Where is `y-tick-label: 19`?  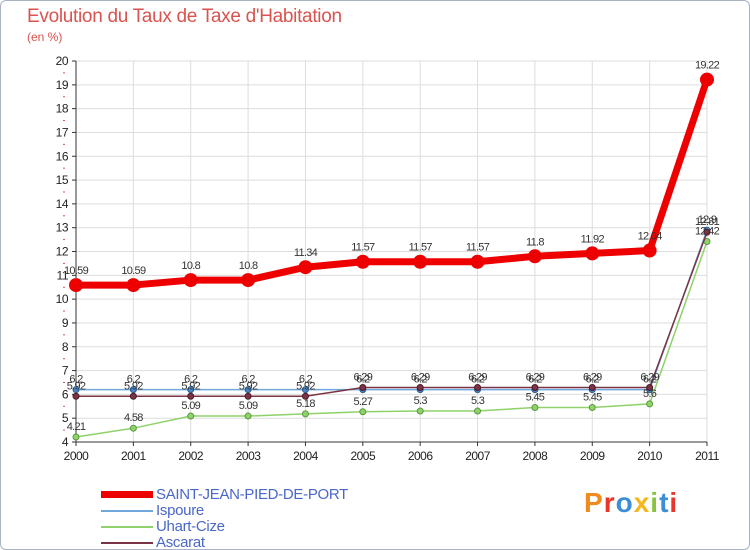 y-tick-label: 19 is located at coordinates (62, 85).